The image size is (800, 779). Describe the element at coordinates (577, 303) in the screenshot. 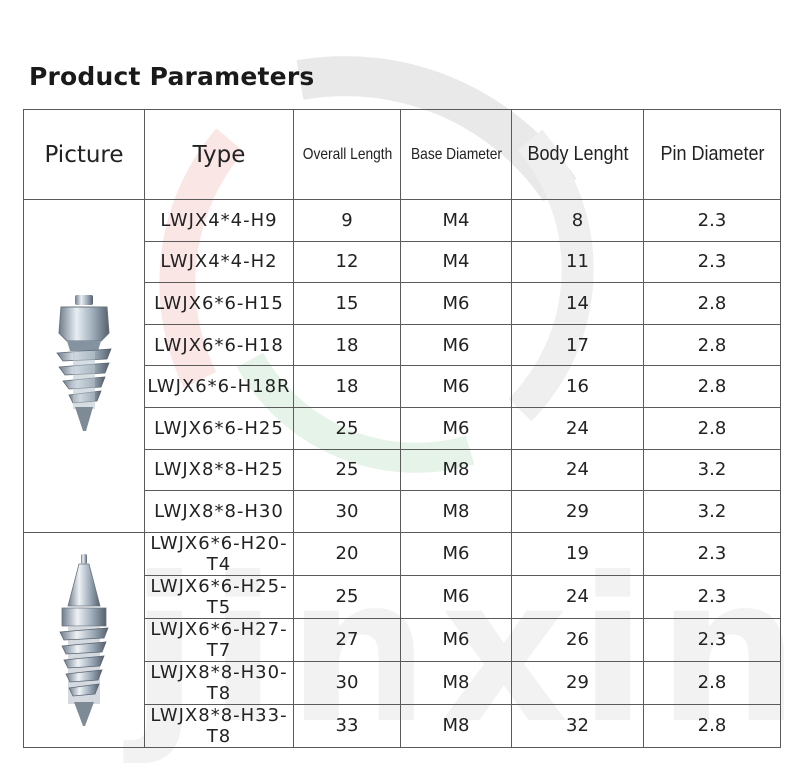

I see `cell-body-length: 14` at that location.